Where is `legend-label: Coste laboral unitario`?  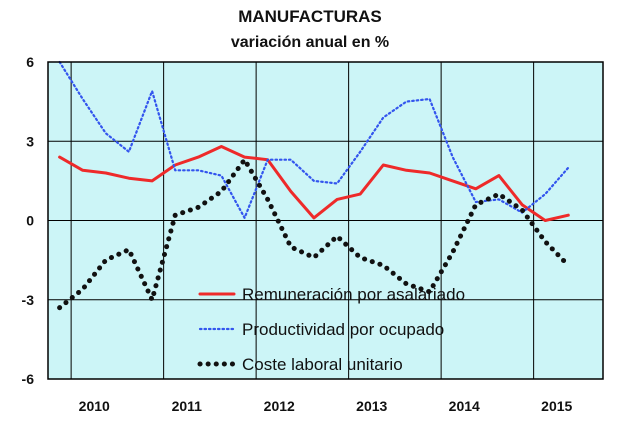 legend-label: Coste laboral unitario is located at coordinates (322, 364).